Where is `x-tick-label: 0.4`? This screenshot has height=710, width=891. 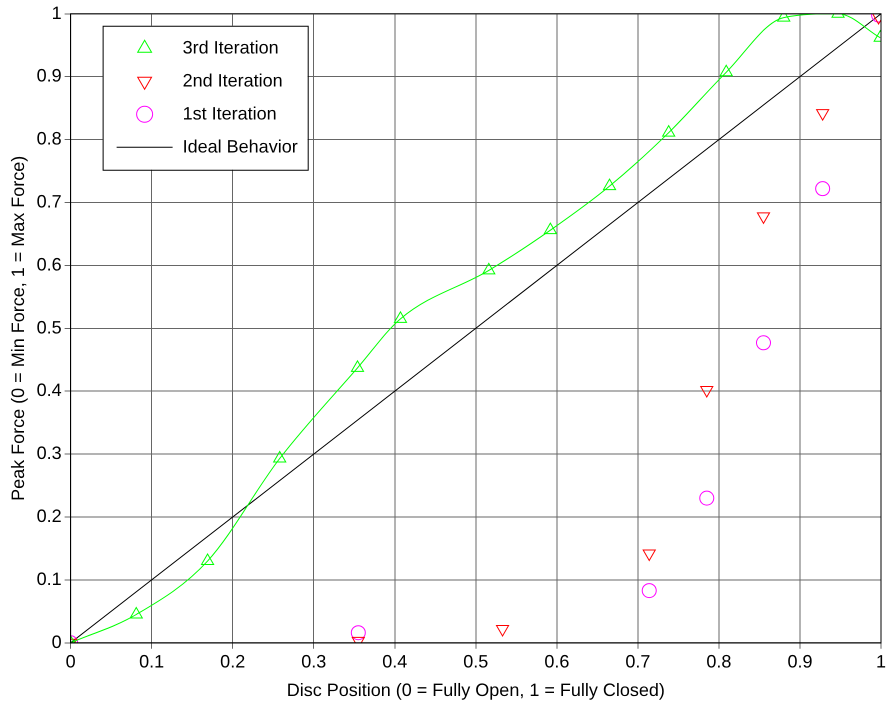 x-tick-label: 0.4 is located at coordinates (395, 662).